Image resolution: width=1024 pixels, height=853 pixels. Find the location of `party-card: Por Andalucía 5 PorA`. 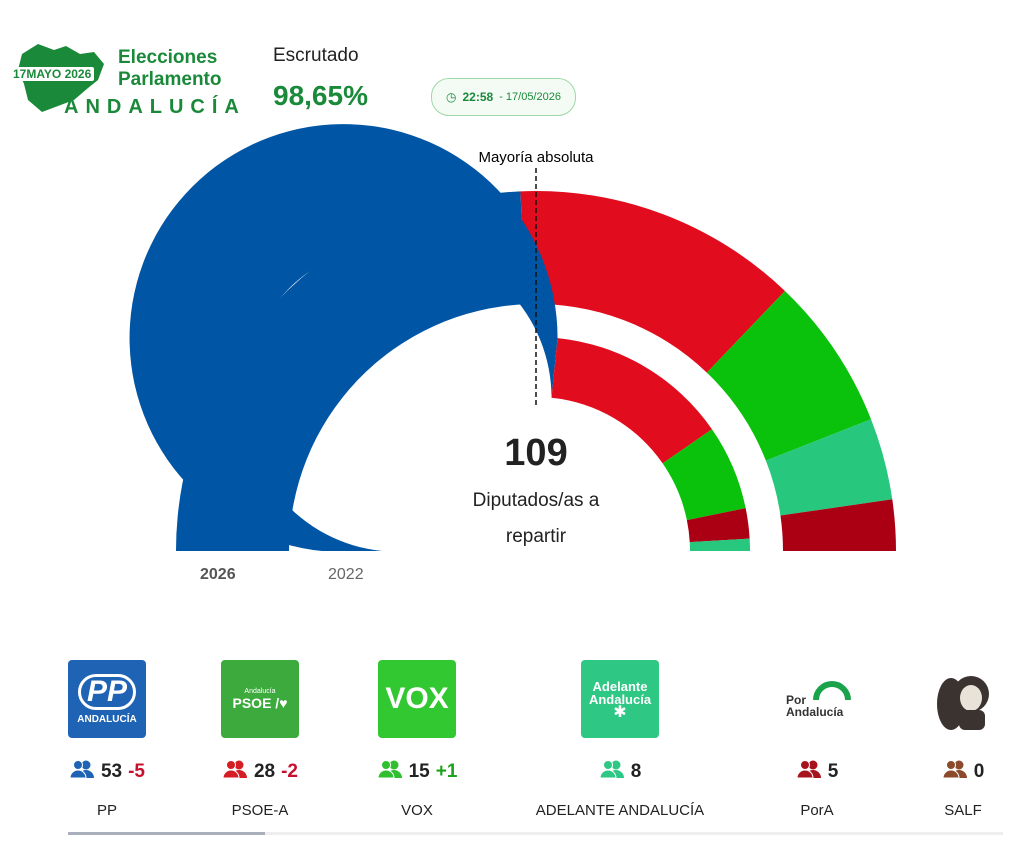

party-card: Por Andalucía 5 PorA is located at coordinates (817, 739).